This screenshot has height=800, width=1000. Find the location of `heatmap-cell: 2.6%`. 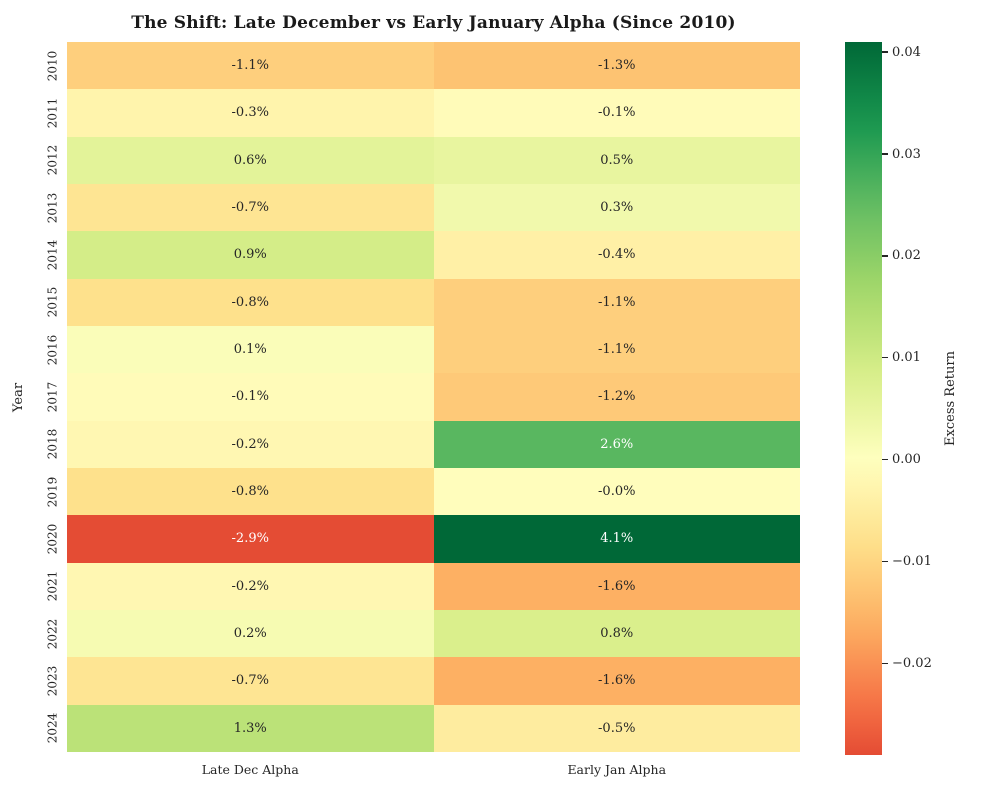

heatmap-cell: 2.6% is located at coordinates (616, 444).